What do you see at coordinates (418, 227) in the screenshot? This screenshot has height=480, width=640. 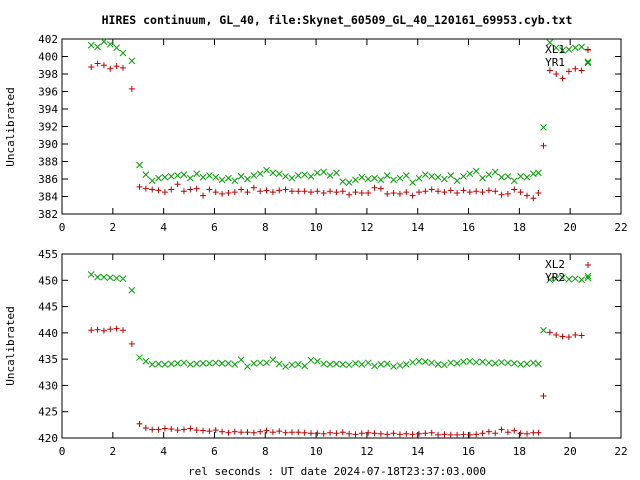 I see `x-tick-label: 14` at bounding box center [418, 227].